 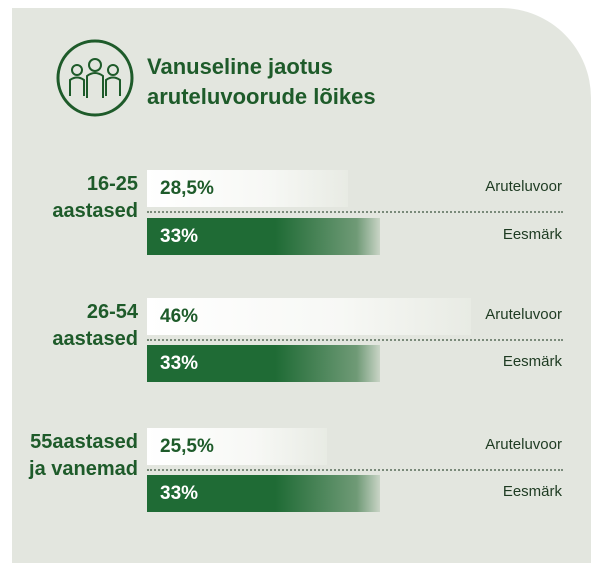 What do you see at coordinates (179, 316) in the screenshot?
I see `value-label: 46%` at bounding box center [179, 316].